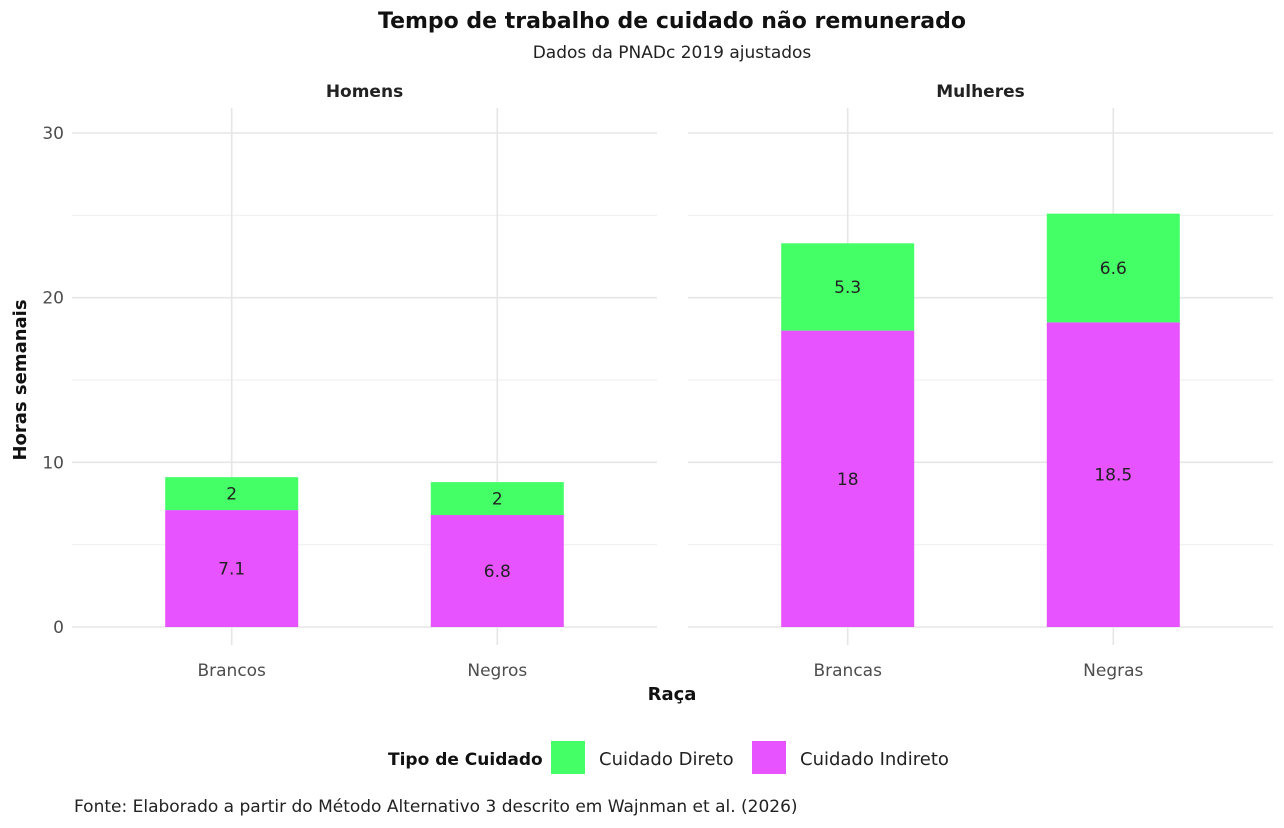  What do you see at coordinates (769, 757) in the screenshot?
I see `legend-swatch-cuidado-indireto` at bounding box center [769, 757].